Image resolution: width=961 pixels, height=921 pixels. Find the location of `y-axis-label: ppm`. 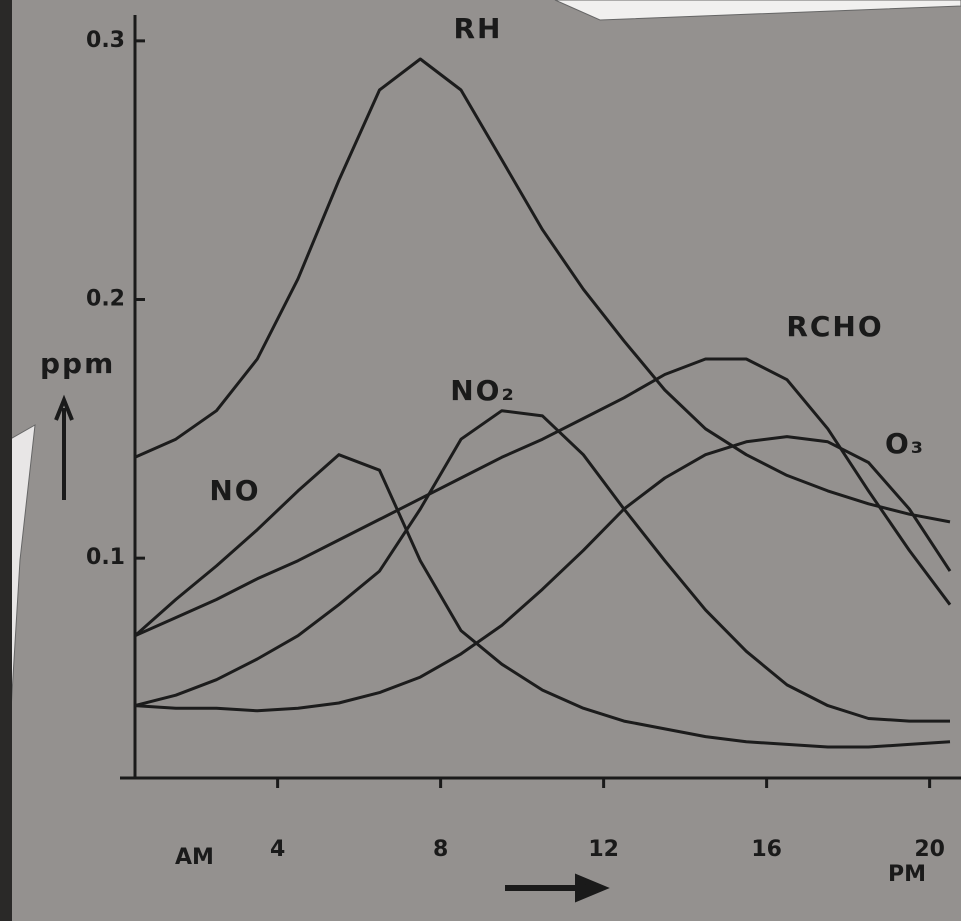

y-axis-label: ppm is located at coordinates (77, 363).